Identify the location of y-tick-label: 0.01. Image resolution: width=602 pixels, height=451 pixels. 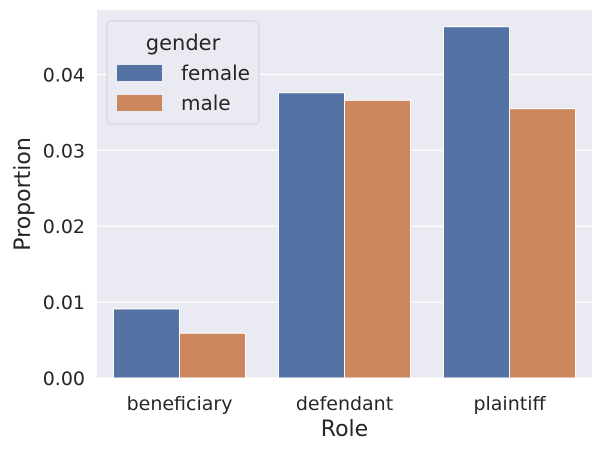
(64, 303).